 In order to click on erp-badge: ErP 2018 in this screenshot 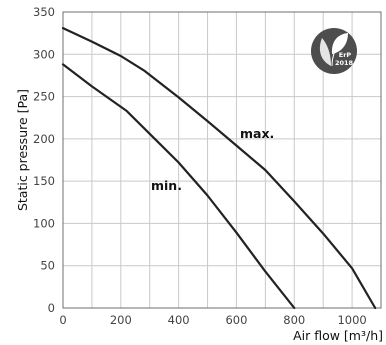, I will do `click(334, 51)`.